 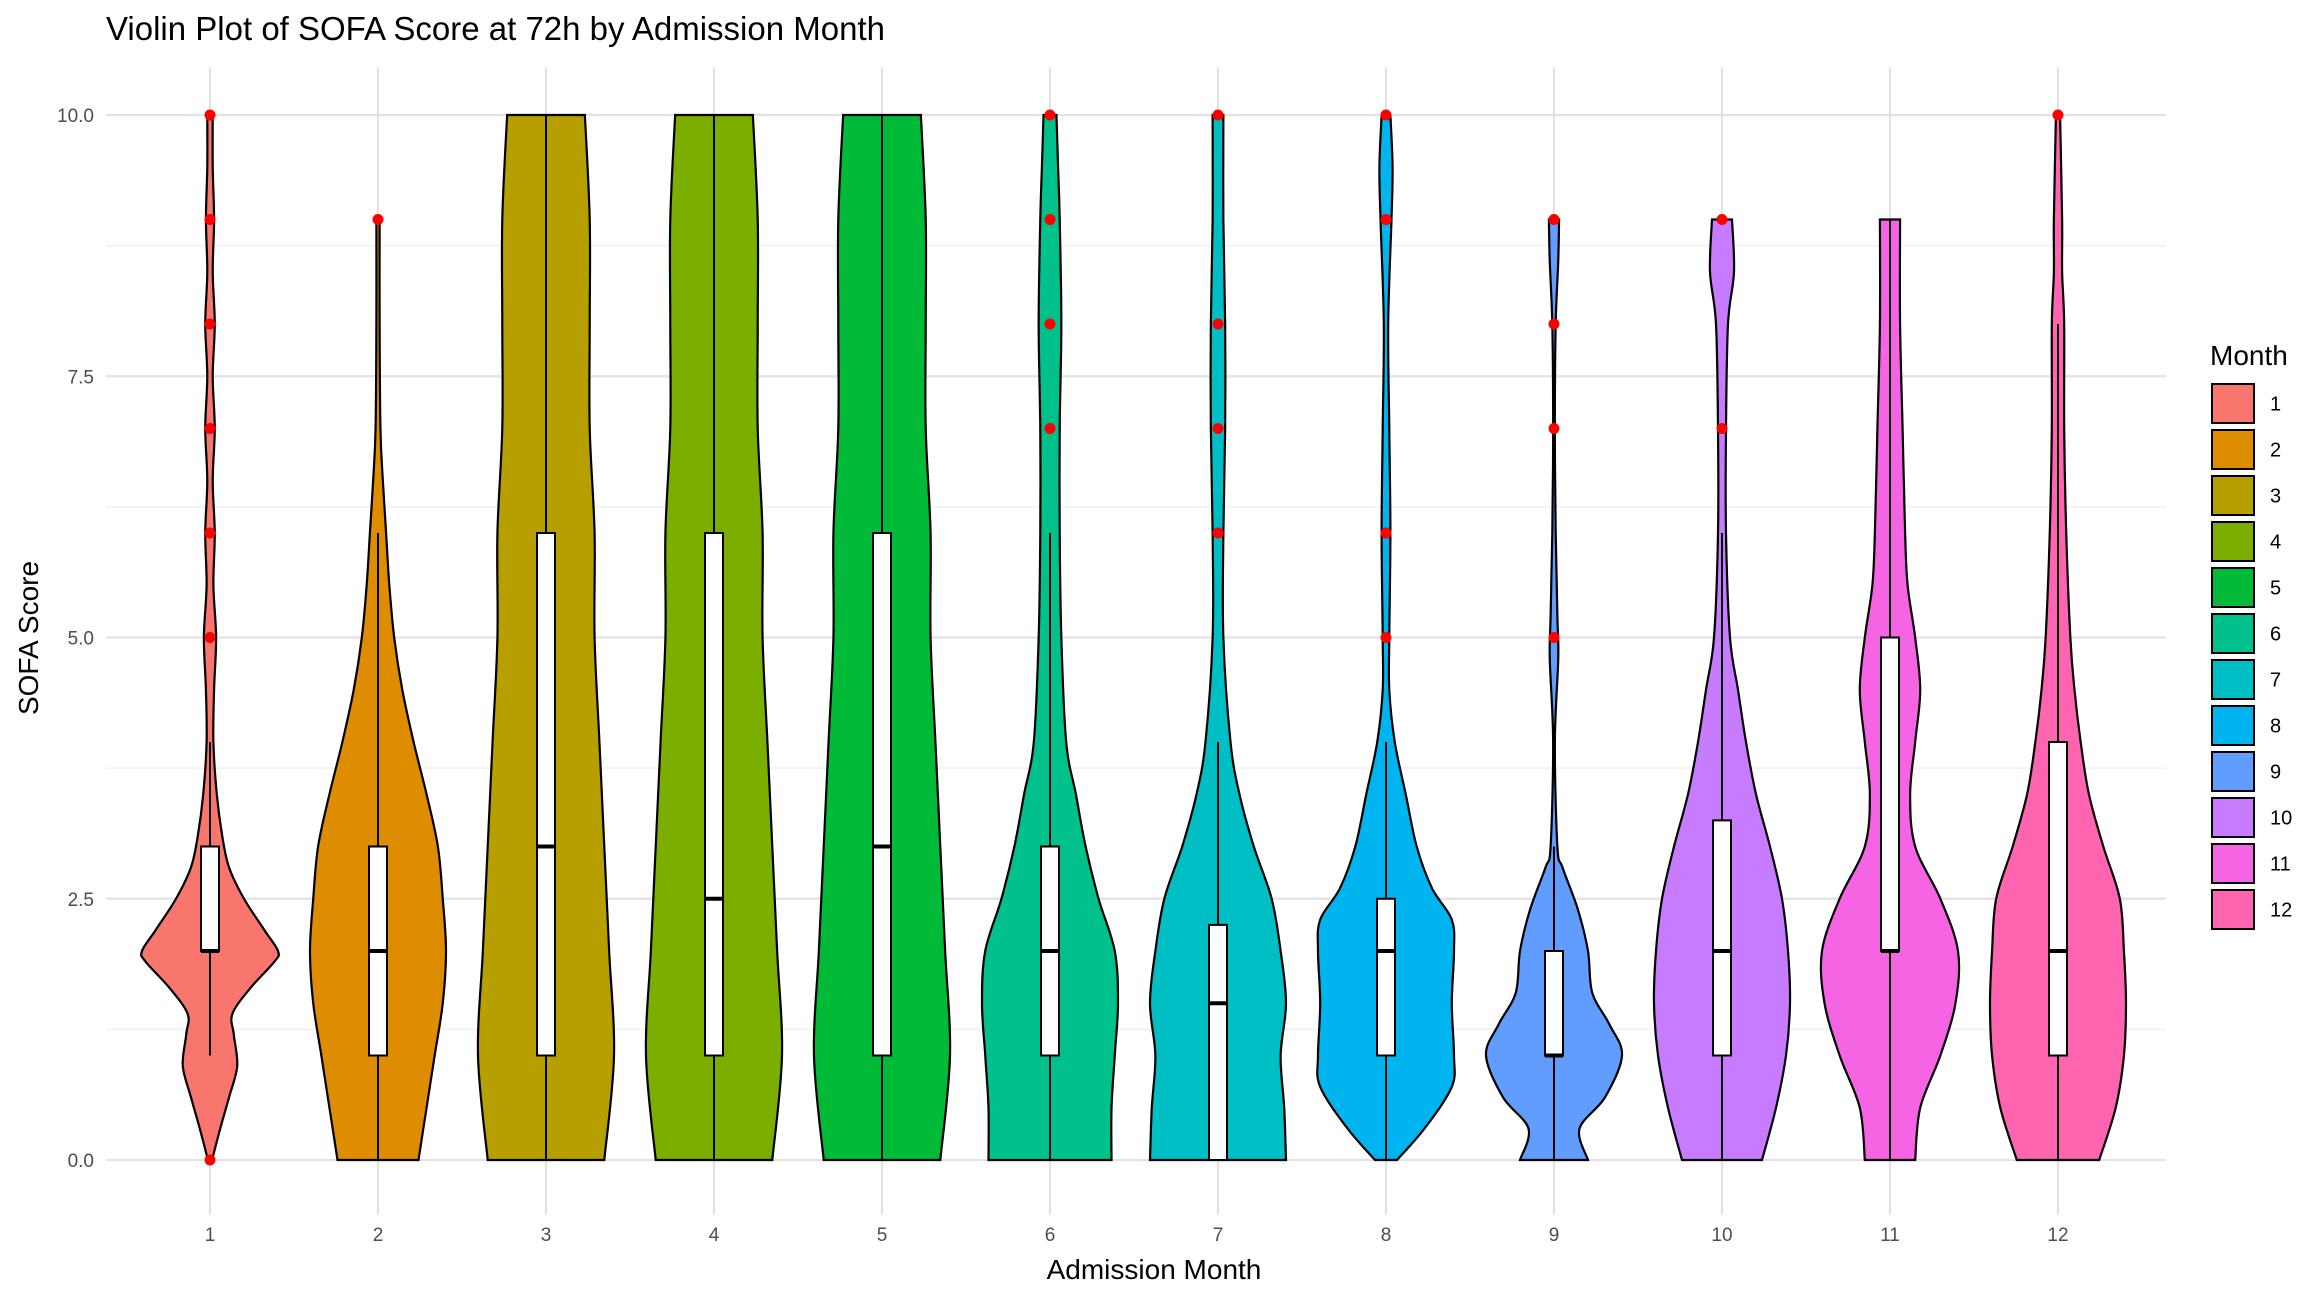 I want to click on legend-label: 8, so click(x=2275, y=727).